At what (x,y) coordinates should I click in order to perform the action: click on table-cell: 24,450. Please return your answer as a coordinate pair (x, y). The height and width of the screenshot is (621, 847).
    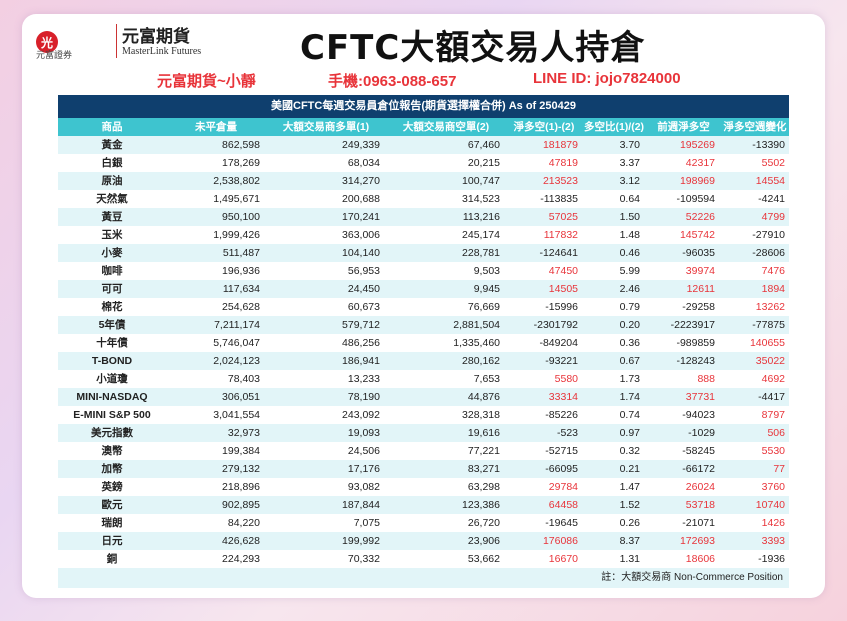
    Looking at the image, I should click on (363, 289).